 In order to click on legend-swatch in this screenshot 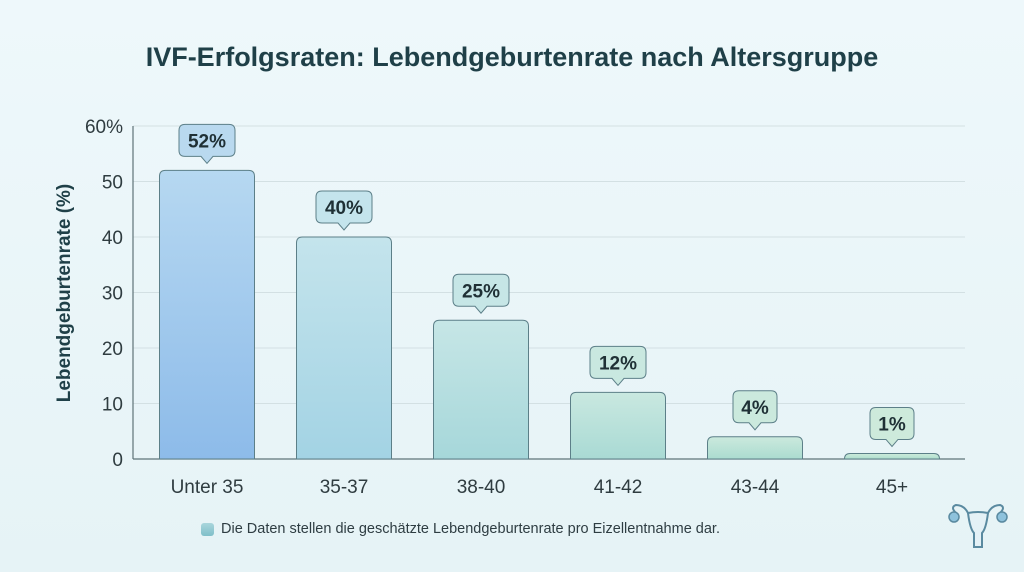, I will do `click(207, 529)`.